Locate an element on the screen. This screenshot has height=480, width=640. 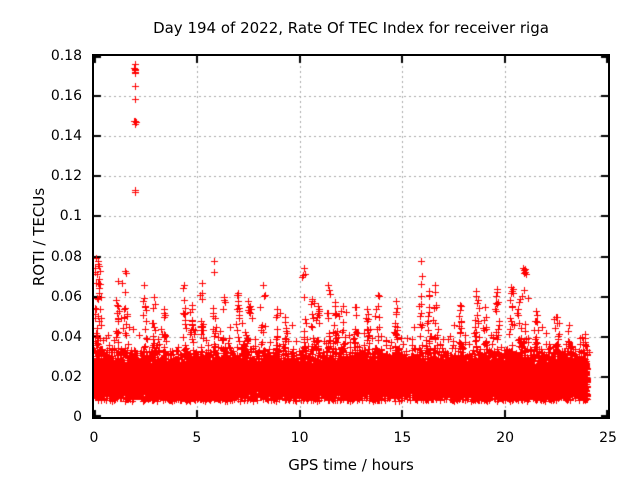
y-tick-label: 0.12 is located at coordinates (66, 176).